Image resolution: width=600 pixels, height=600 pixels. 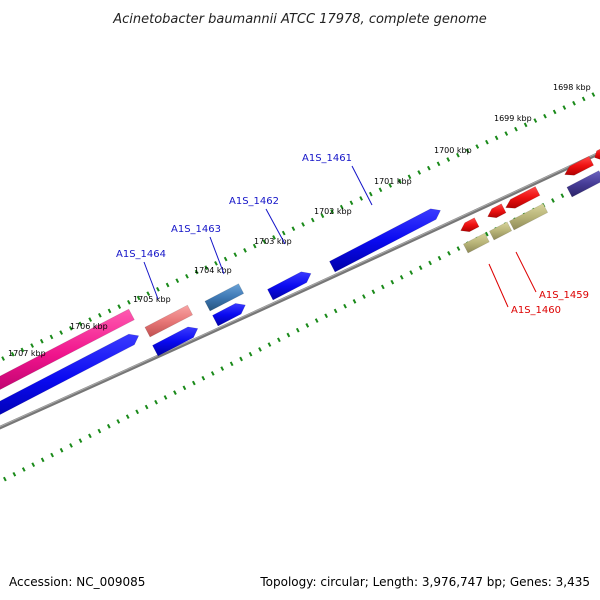 I want to click on salmon-feature, so click(x=169, y=321).